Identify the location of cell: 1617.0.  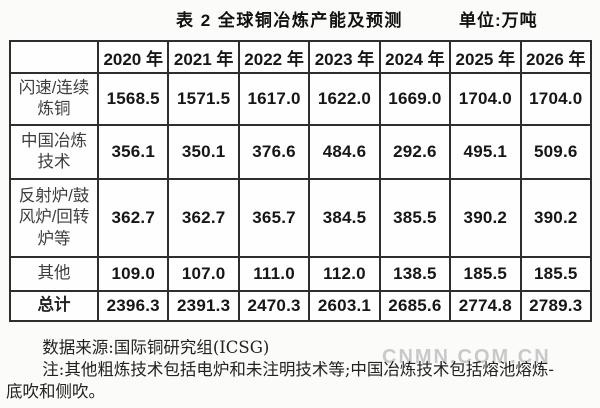
(274, 99).